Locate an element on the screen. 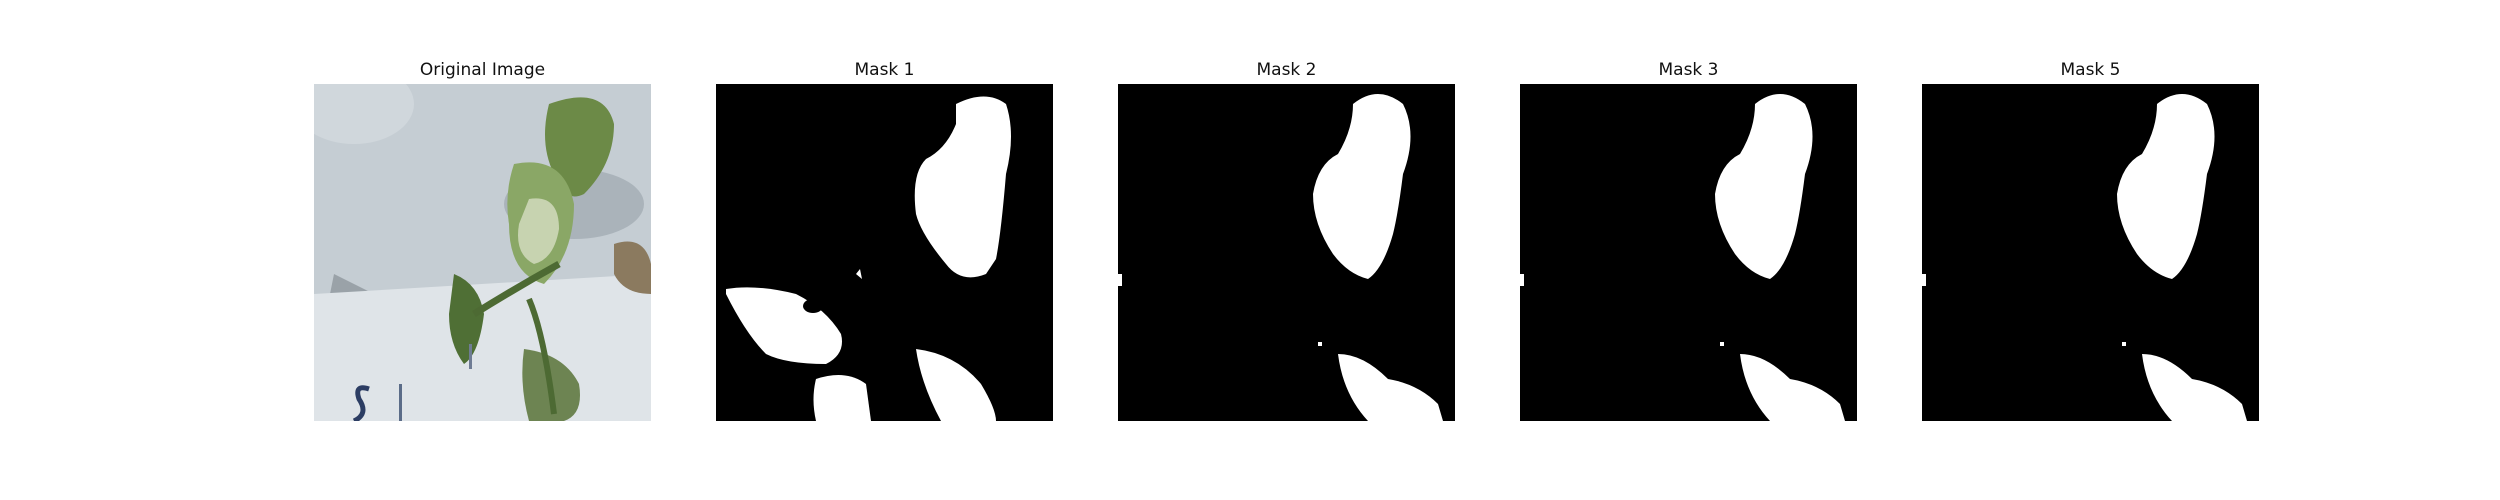 Image resolution: width=2500 pixels, height=500 pixels. plant-photo is located at coordinates (482, 252).